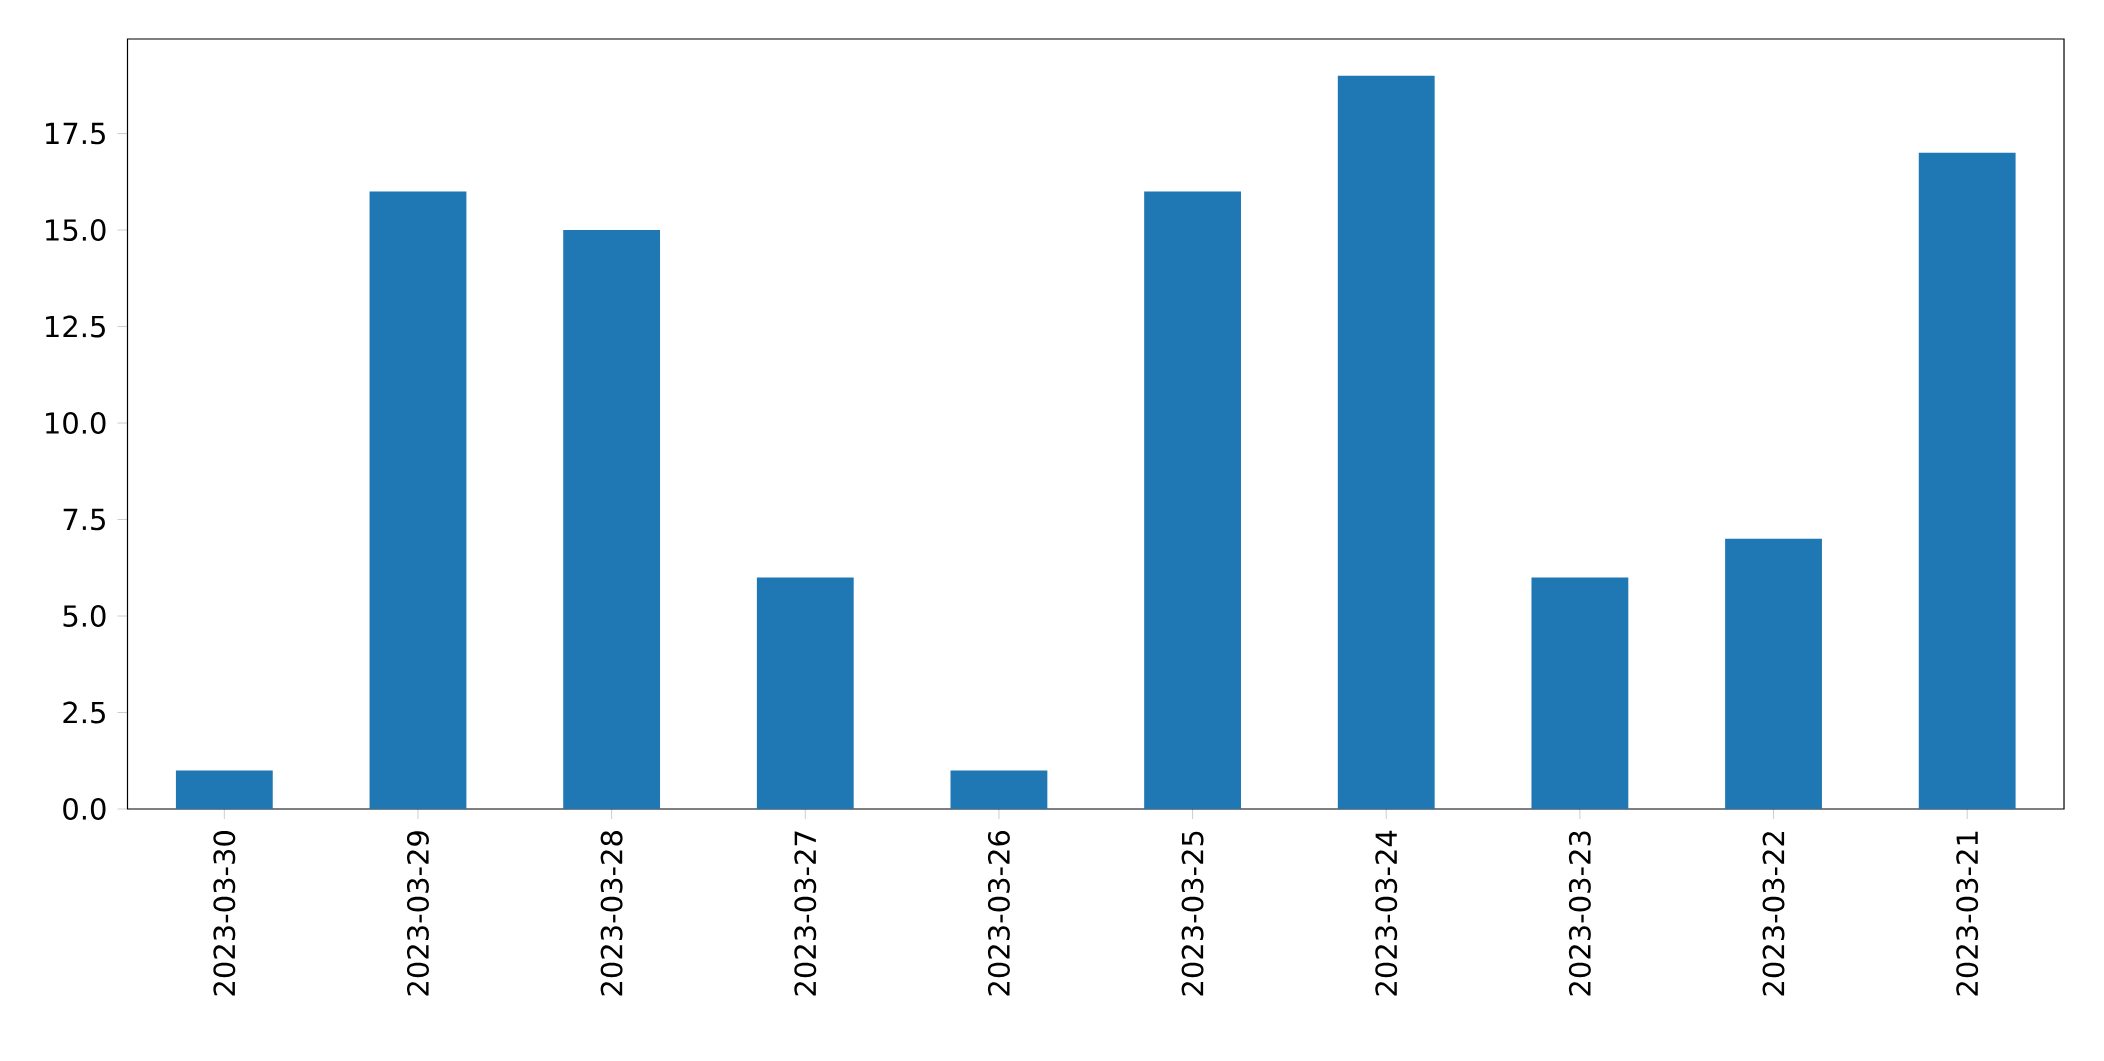 This screenshot has height=1061, width=2104. Describe the element at coordinates (75, 326) in the screenshot. I see `y-tick-label: 12.5` at that location.